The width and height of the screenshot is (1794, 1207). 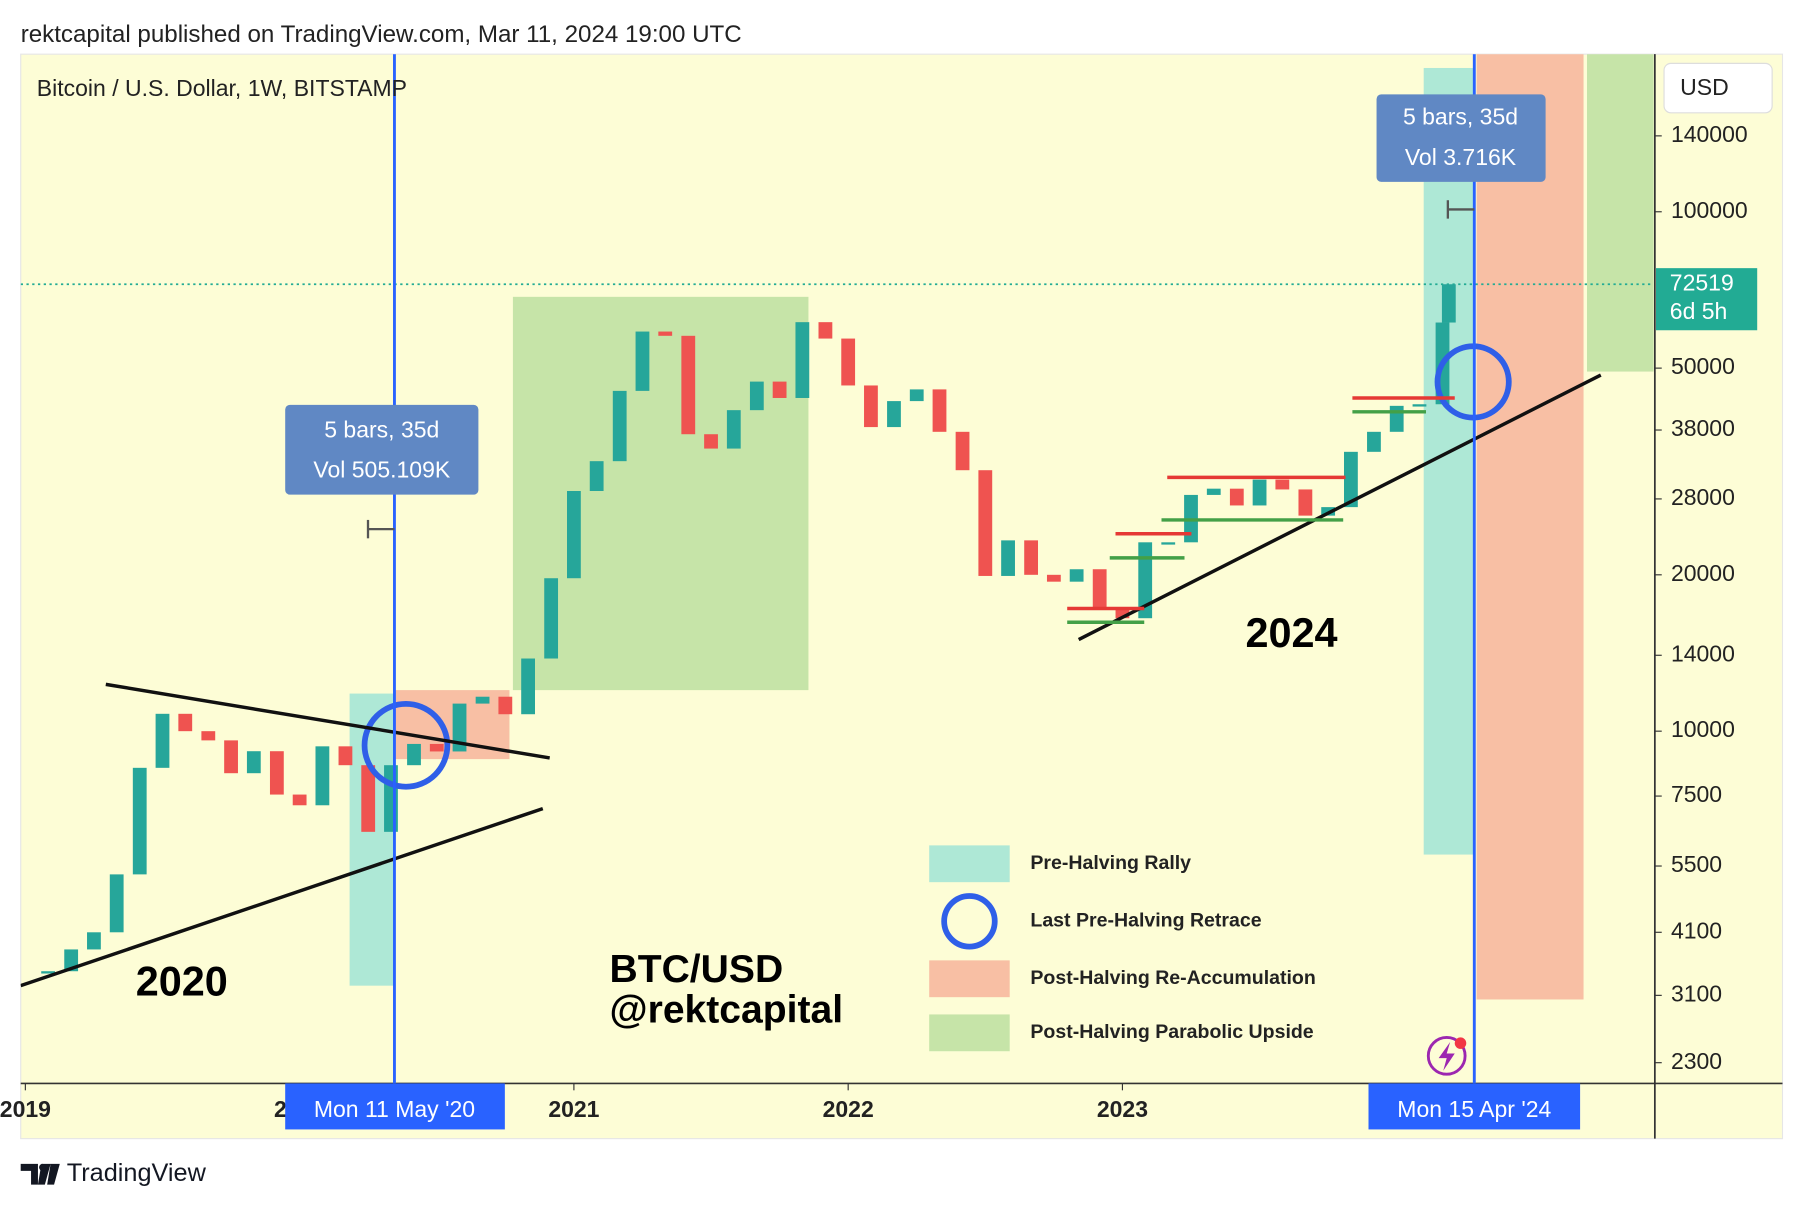 I want to click on annotation: BTC/USD, so click(x=697, y=969).